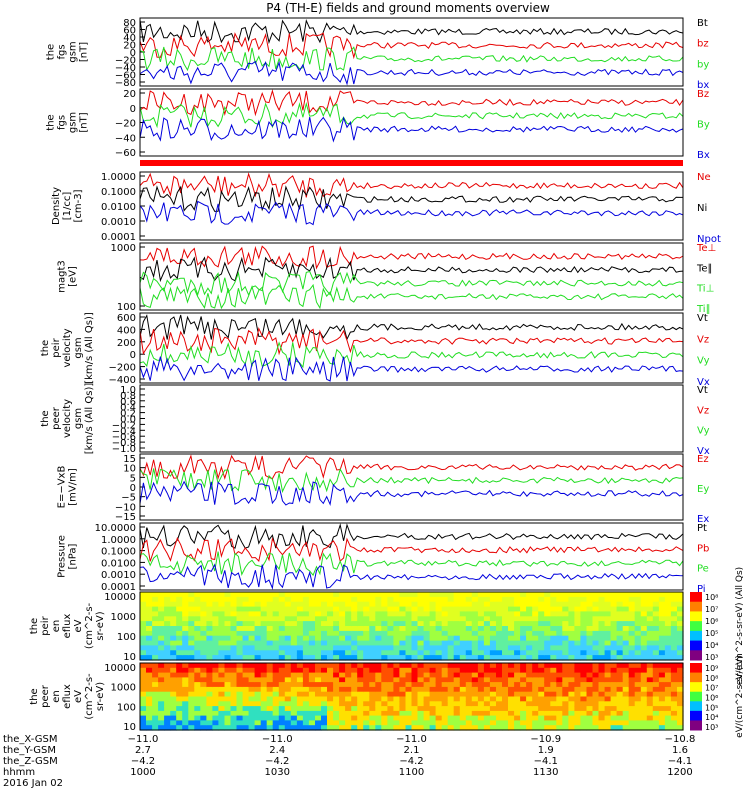  Describe the element at coordinates (45, 418) in the screenshot. I see `panel-ylabel-line: the` at that location.